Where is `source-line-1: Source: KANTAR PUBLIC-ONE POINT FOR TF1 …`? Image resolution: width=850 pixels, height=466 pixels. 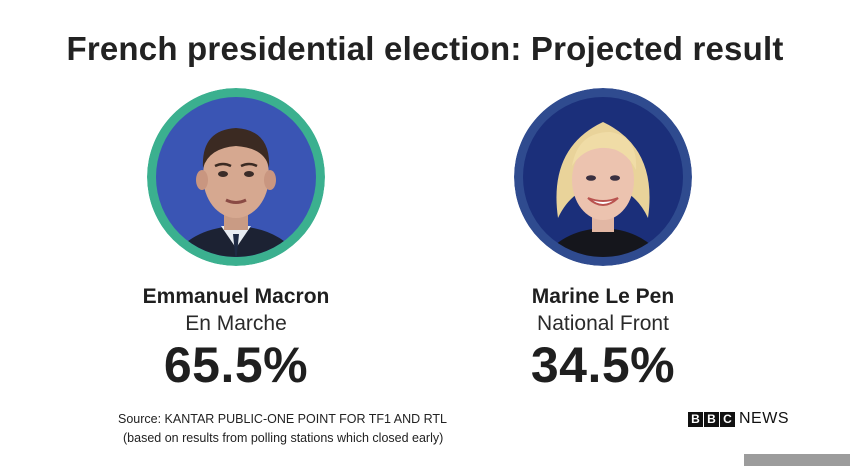 source-line-1: Source: KANTAR PUBLIC-ONE POINT FOR TF1 … is located at coordinates (283, 419).